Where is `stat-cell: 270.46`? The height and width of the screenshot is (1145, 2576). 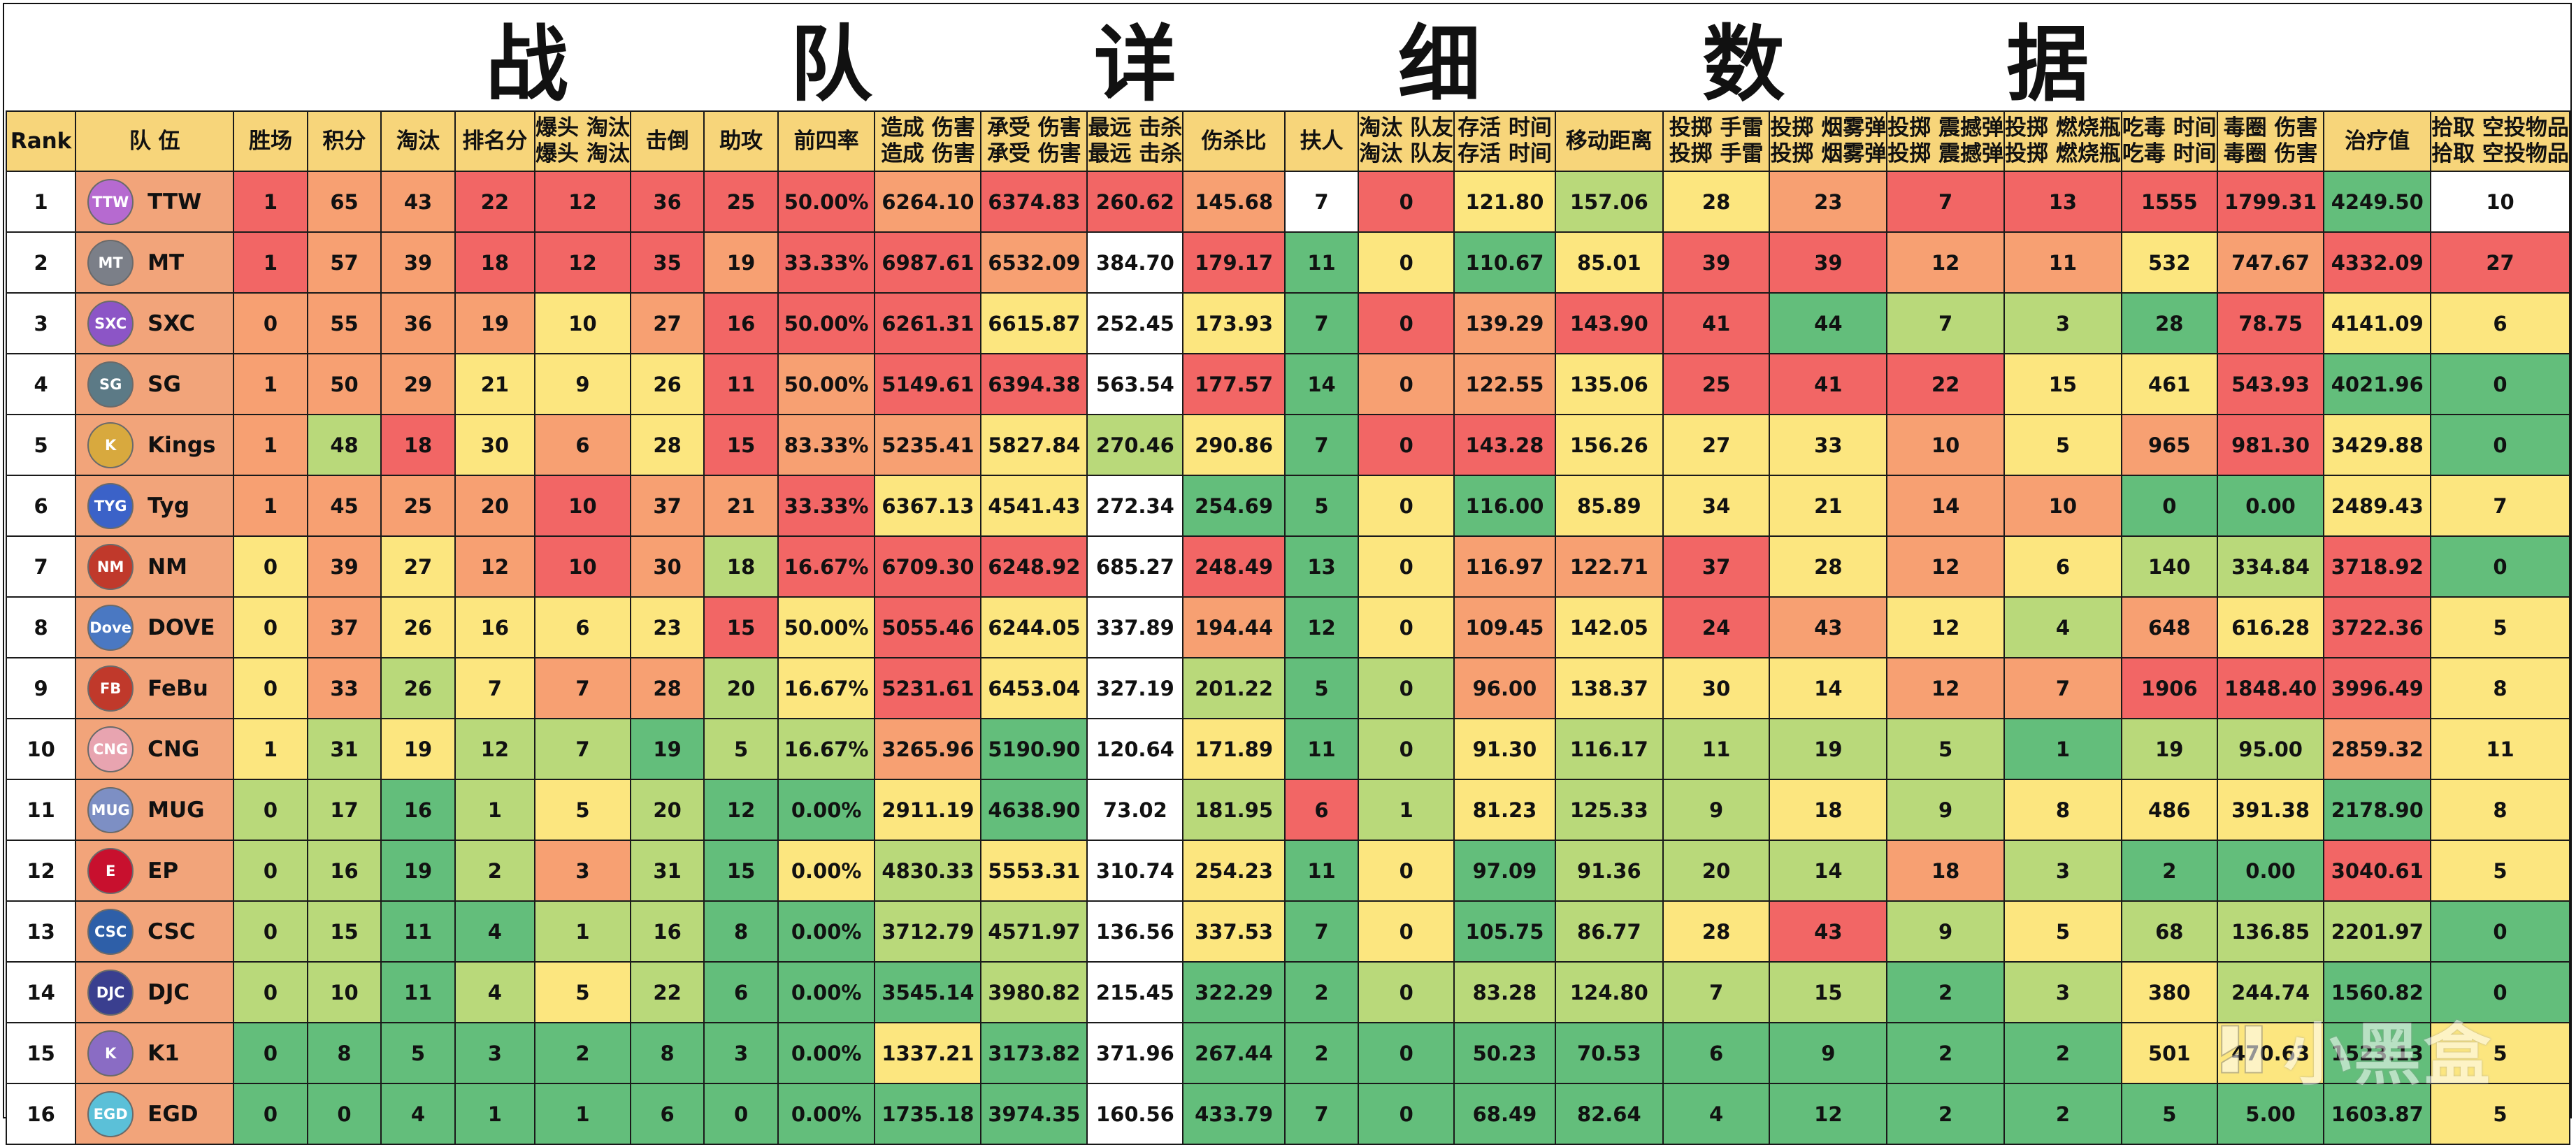 stat-cell: 270.46 is located at coordinates (1135, 445).